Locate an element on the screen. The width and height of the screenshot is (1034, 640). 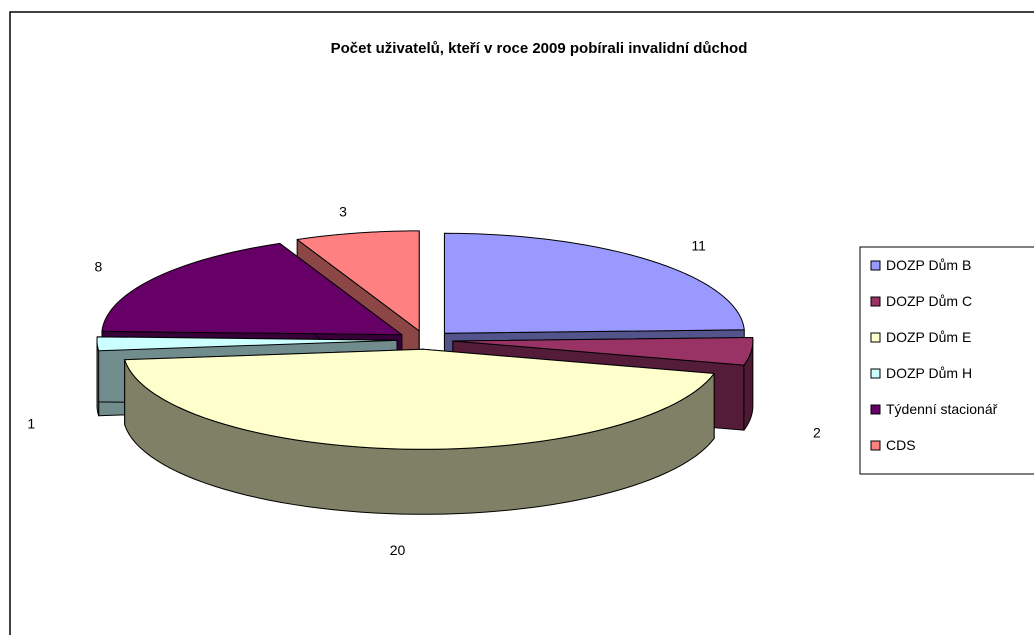
data-label-dozp-dum-e: 20 is located at coordinates (398, 550).